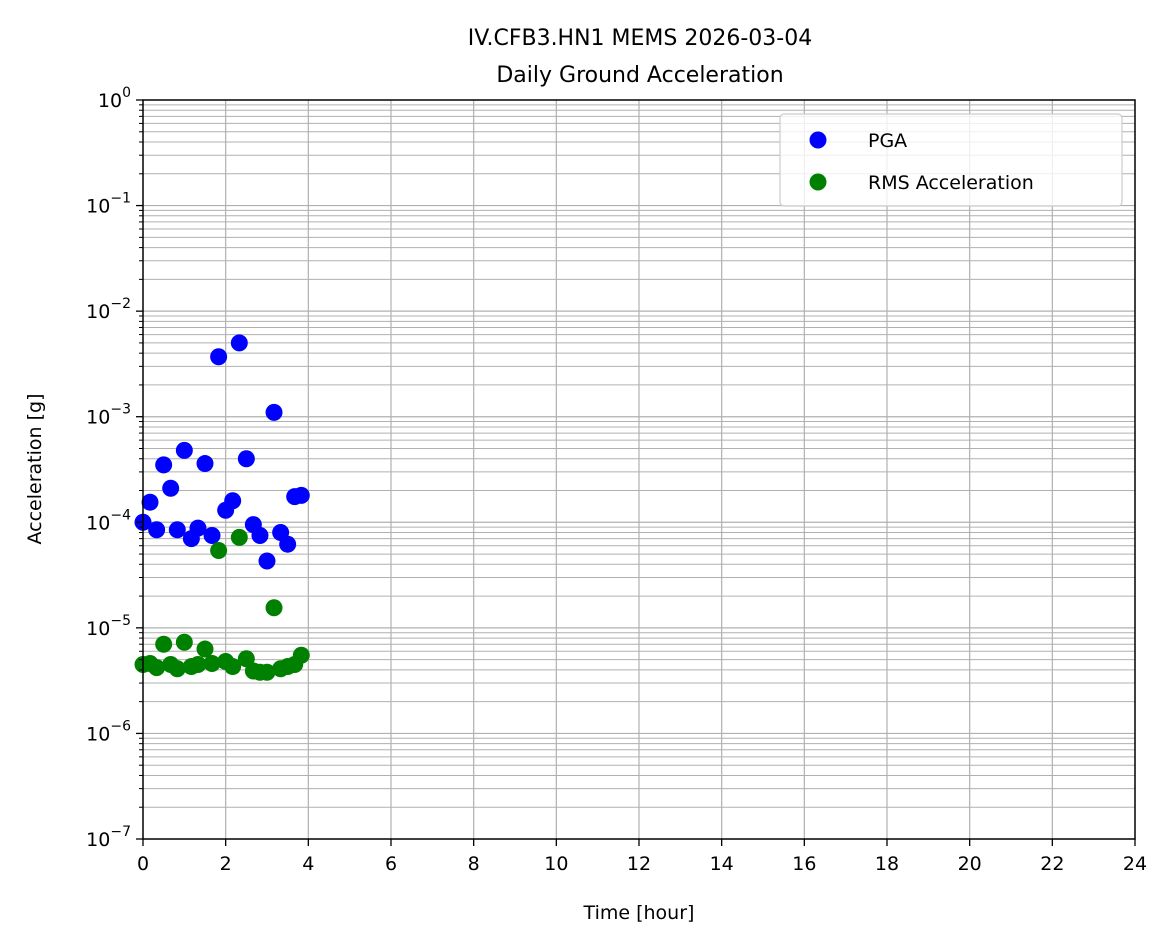 This screenshot has height=946, width=1173. Describe the element at coordinates (143, 864) in the screenshot. I see `x-tick-label: 0` at that location.